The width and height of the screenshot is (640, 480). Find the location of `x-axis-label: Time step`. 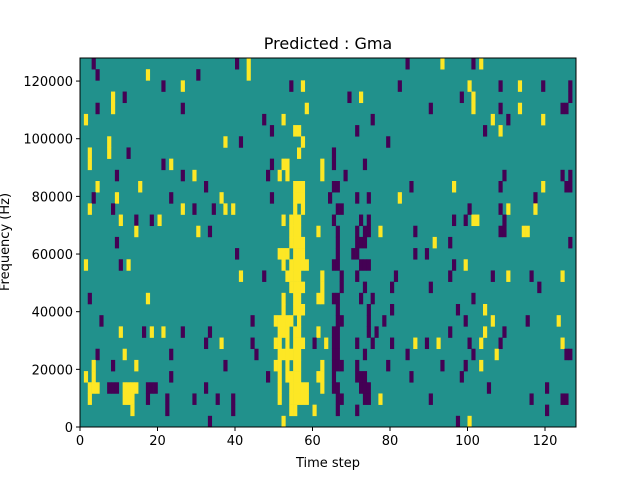

x-axis-label: Time step is located at coordinates (327, 463).